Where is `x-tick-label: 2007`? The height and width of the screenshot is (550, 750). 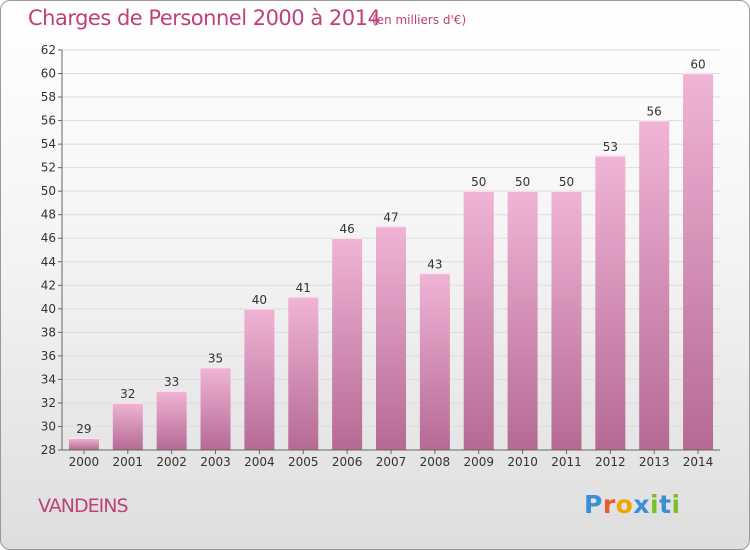
x-tick-label: 2007 is located at coordinates (391, 462).